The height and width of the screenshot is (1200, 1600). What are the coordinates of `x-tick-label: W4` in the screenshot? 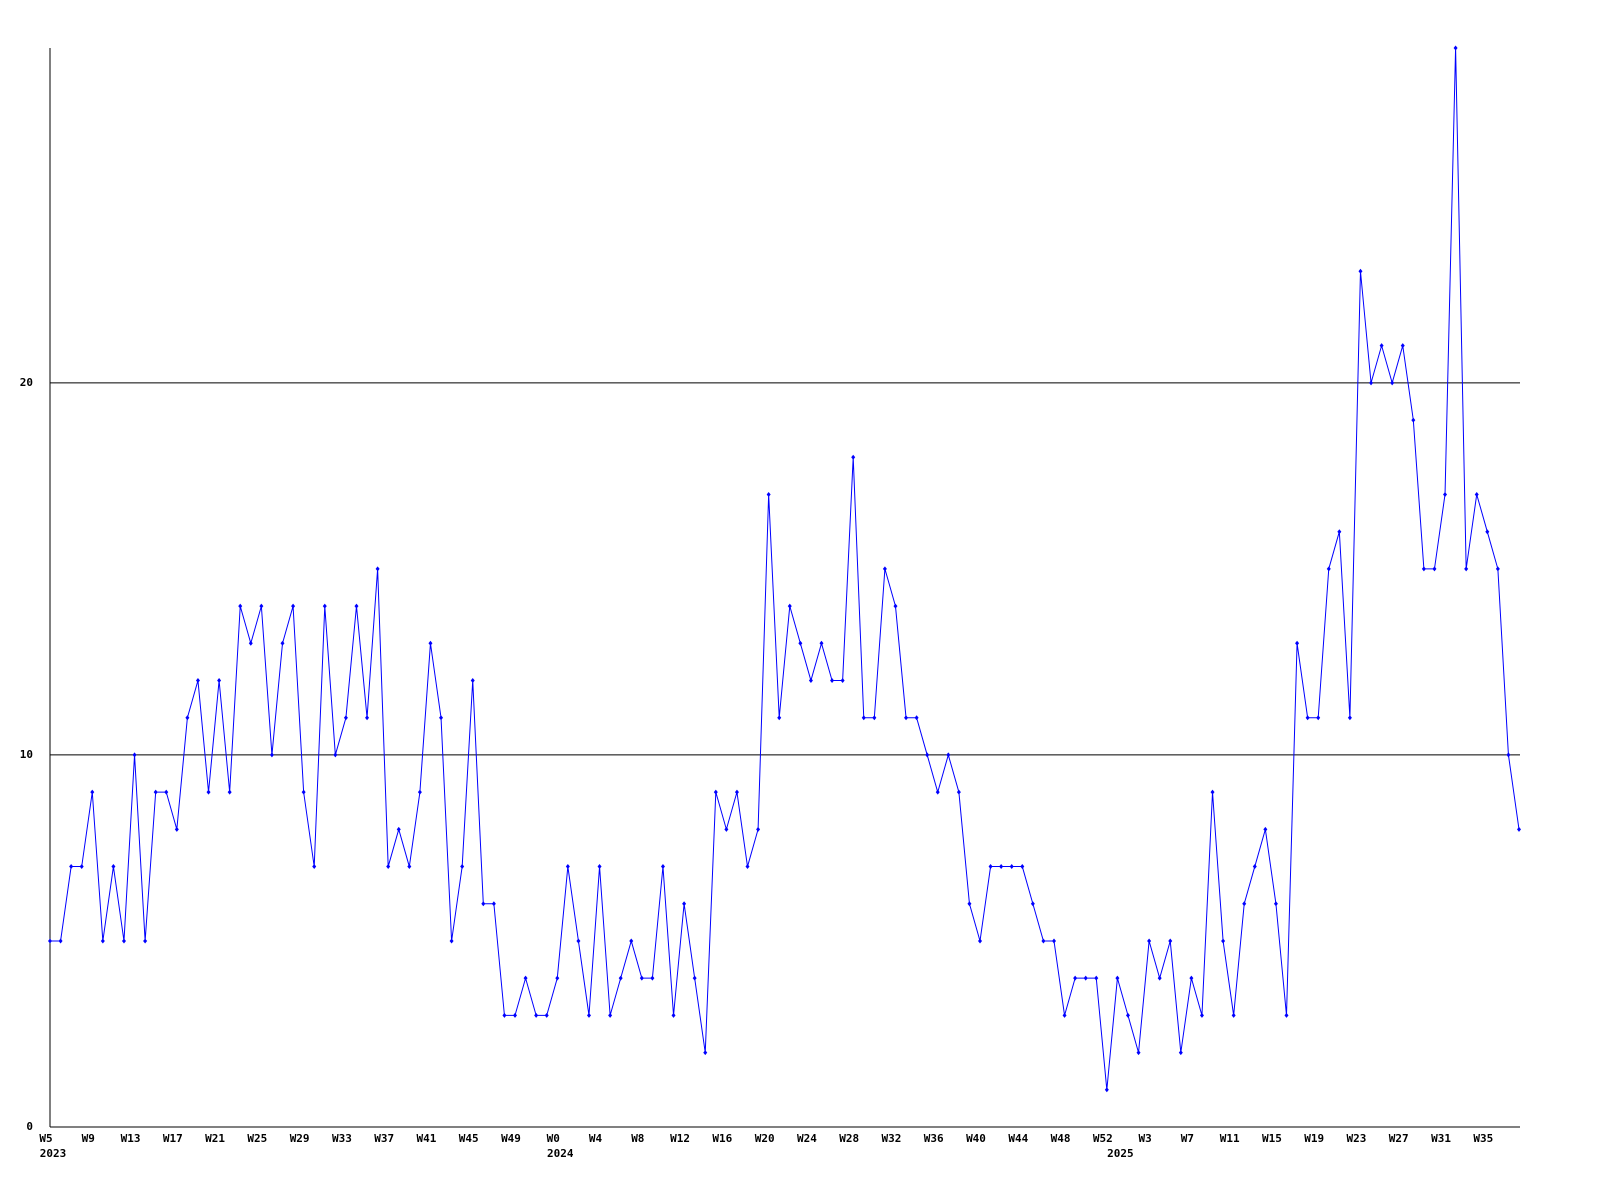 It's located at (596, 1138).